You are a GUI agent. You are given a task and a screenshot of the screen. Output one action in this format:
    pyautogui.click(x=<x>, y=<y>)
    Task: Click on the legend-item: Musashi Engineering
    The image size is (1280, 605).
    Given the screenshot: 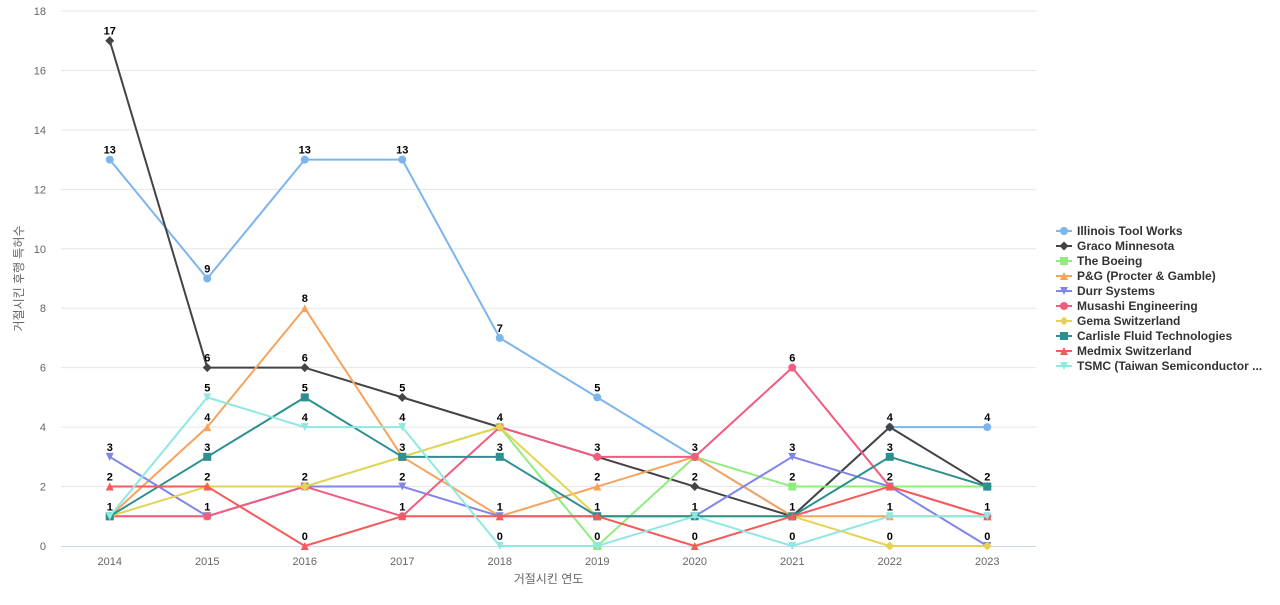 What is the action you would take?
    pyautogui.click(x=1127, y=306)
    